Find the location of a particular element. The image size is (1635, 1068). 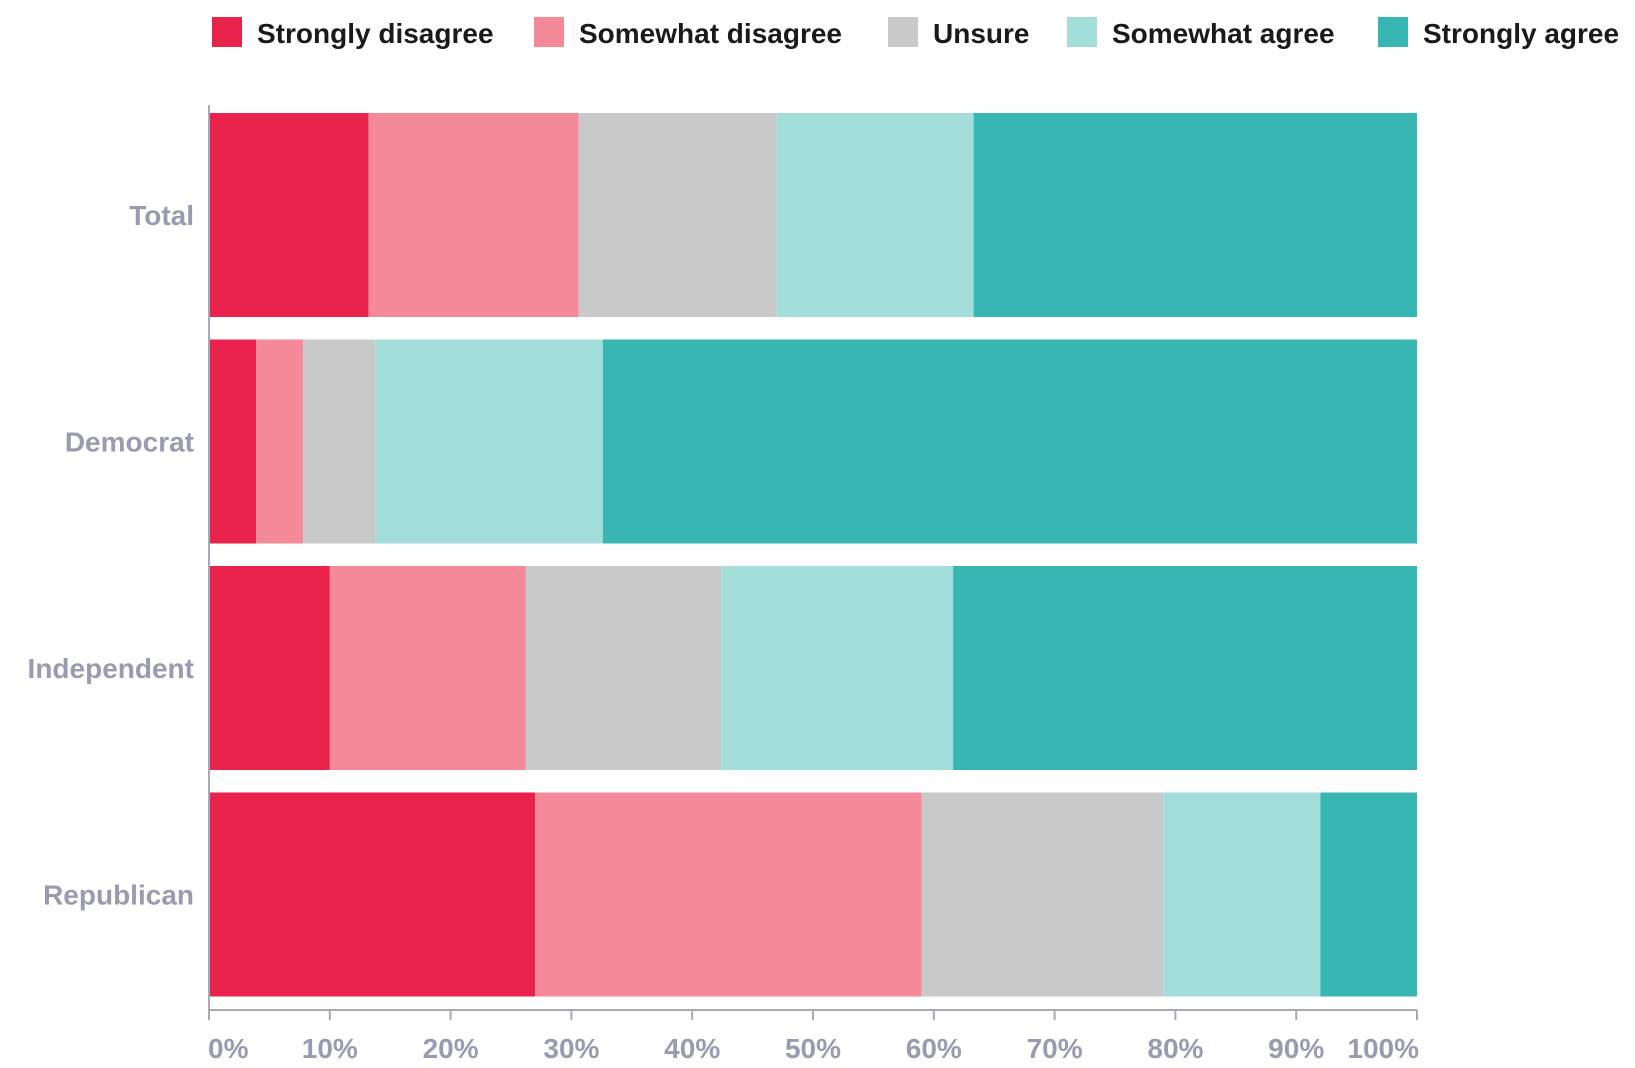

bar-republican-somewhat-agree is located at coordinates (1242, 894).